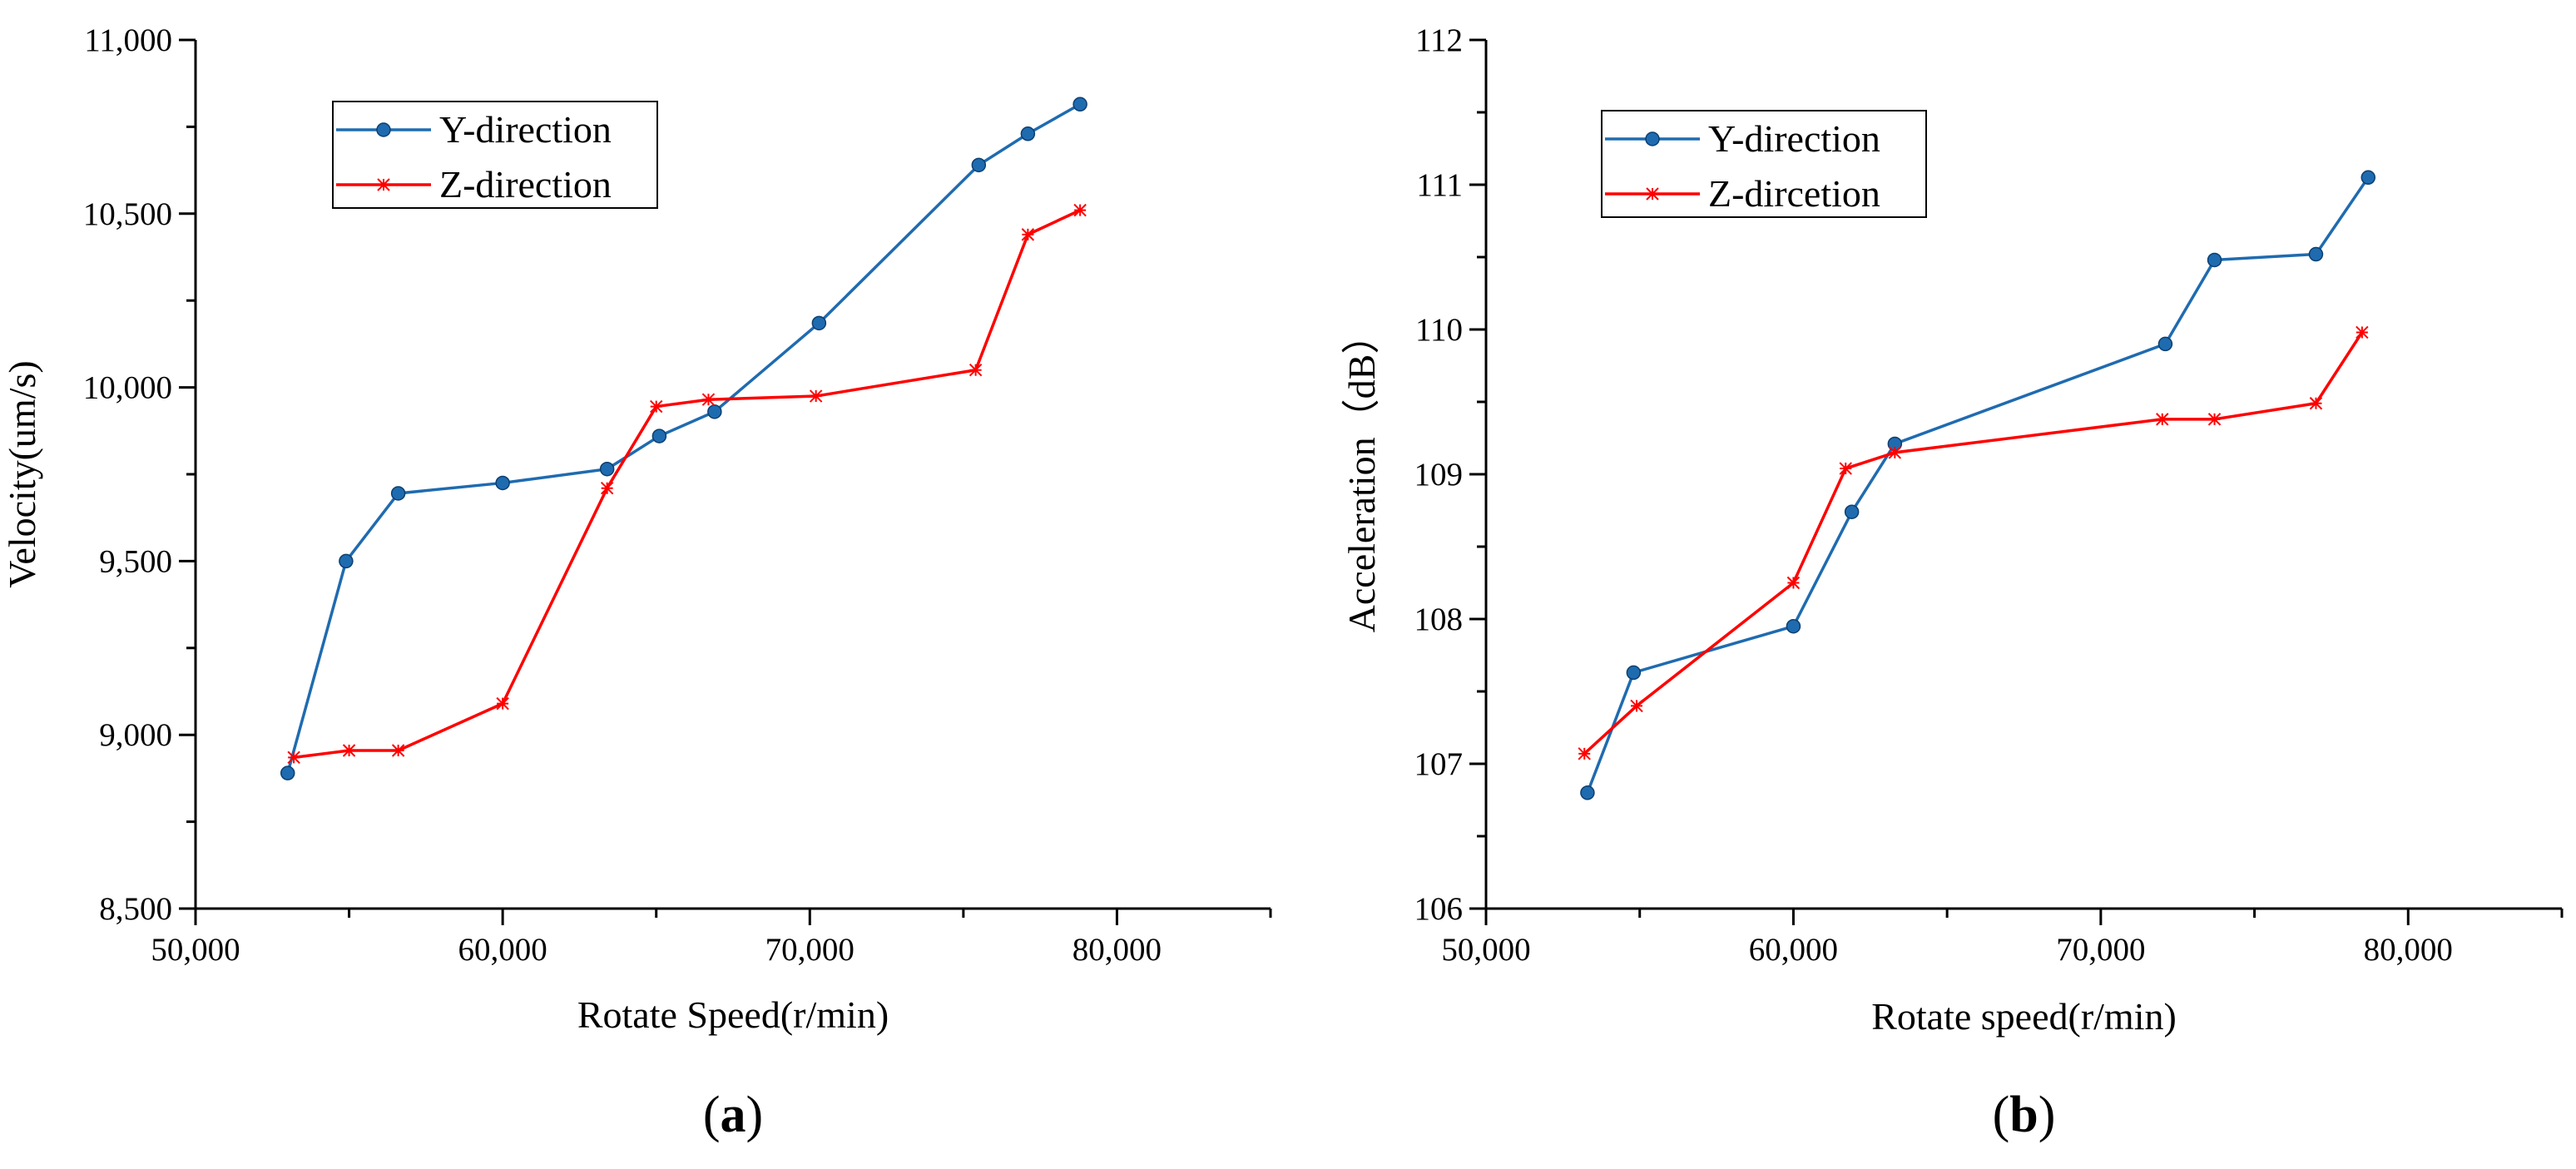  What do you see at coordinates (1439, 620) in the screenshot?
I see `y-tick-label: 108` at bounding box center [1439, 620].